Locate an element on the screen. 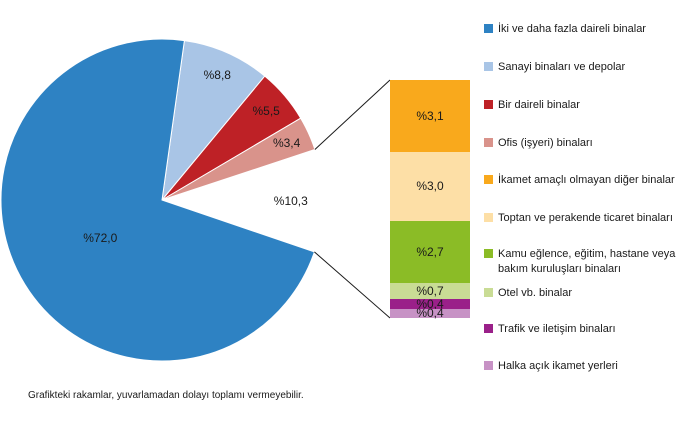  legend-item-7: Otel vb. binalar is located at coordinates (587, 293).